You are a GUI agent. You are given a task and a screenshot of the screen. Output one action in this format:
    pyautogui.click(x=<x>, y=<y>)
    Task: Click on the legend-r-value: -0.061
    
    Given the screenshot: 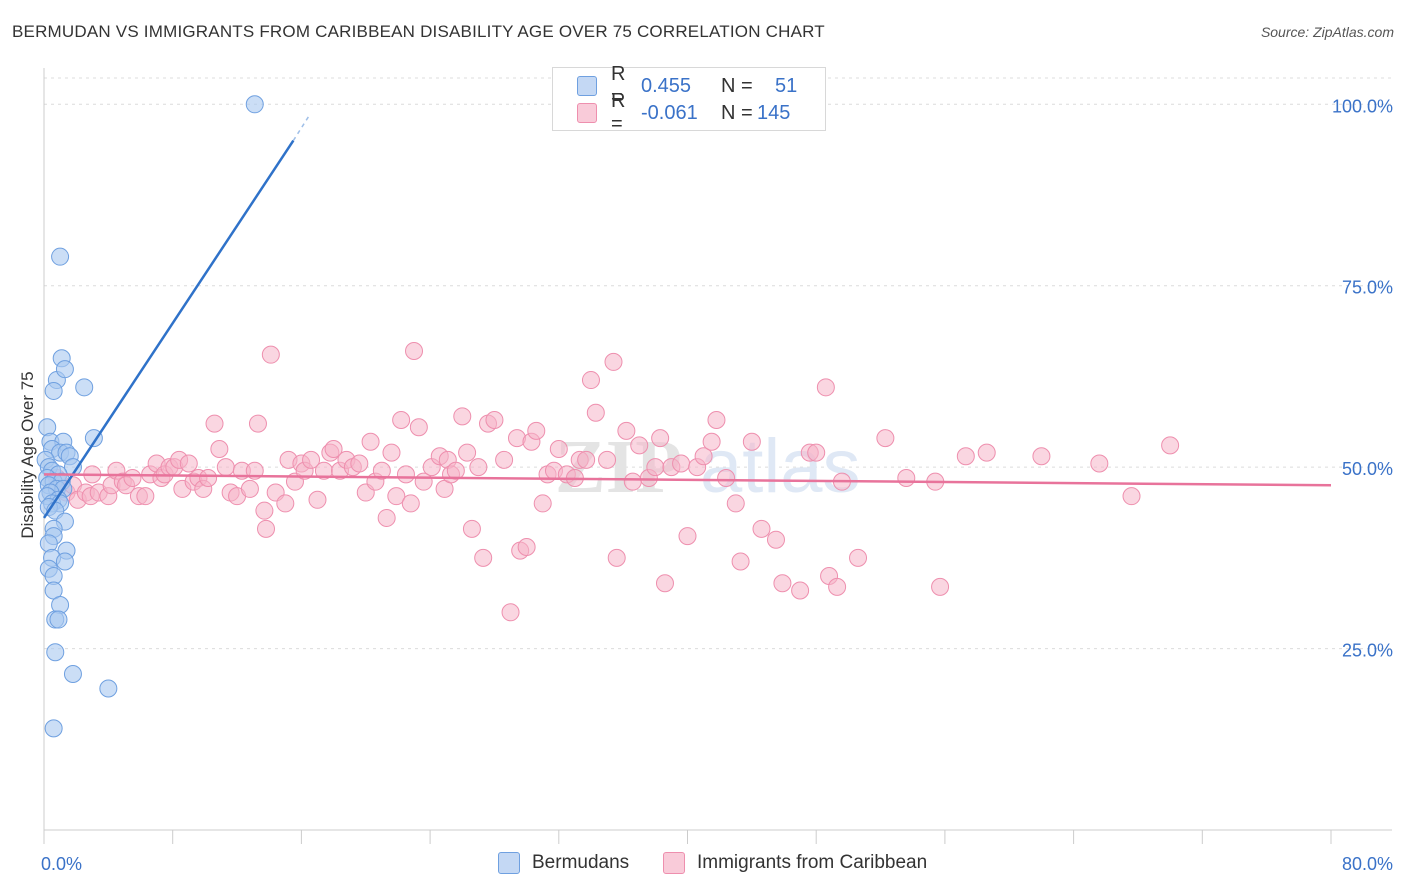 What is the action you would take?
    pyautogui.click(x=669, y=112)
    